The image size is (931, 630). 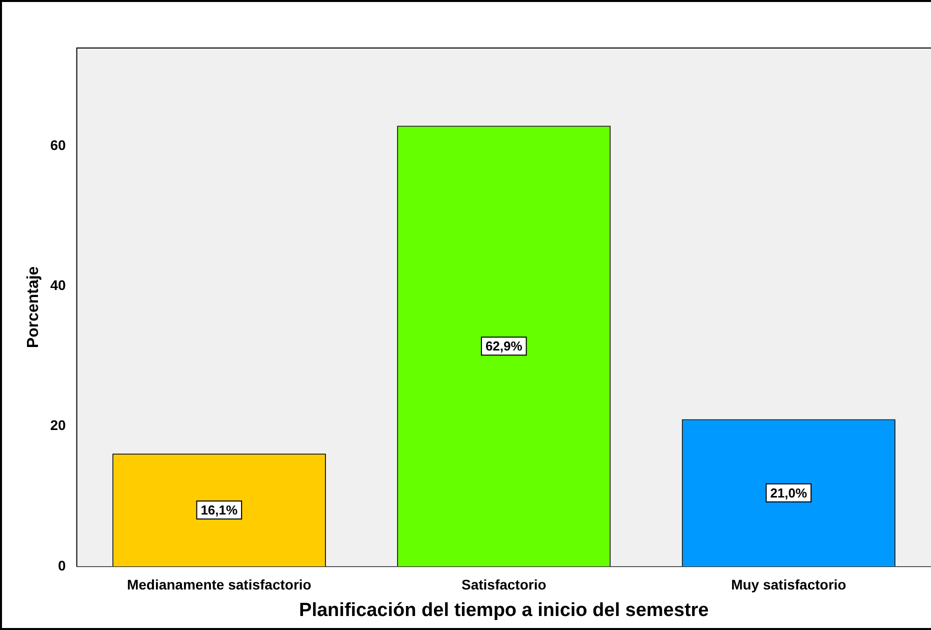 What do you see at coordinates (58, 285) in the screenshot?
I see `y-tick-label: 40` at bounding box center [58, 285].